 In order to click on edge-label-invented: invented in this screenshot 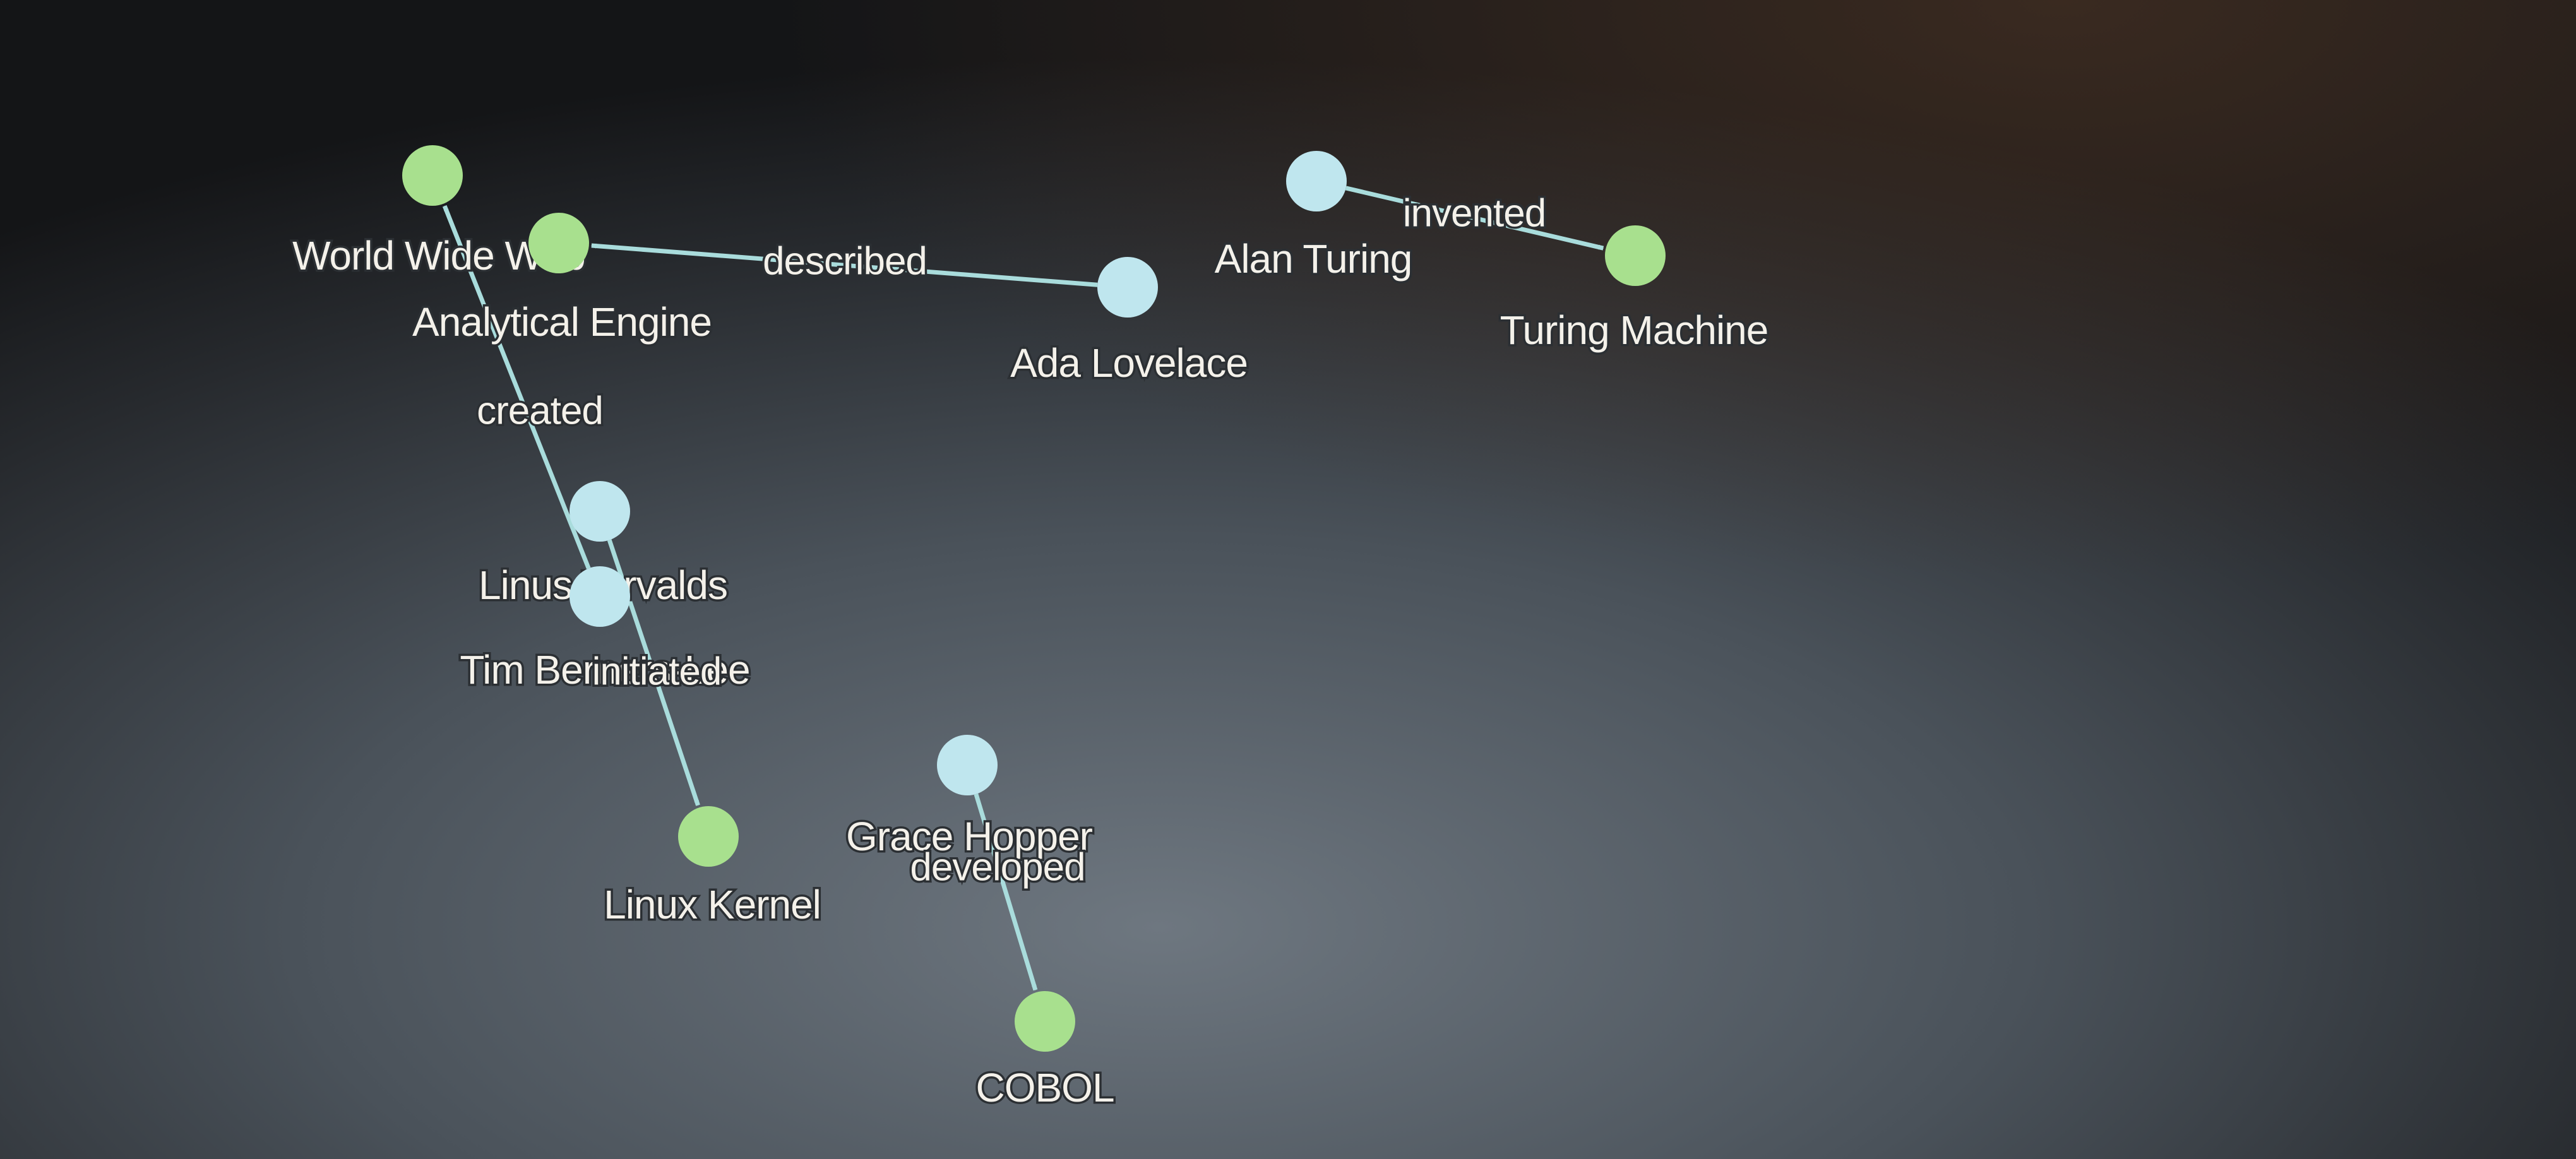, I will do `click(1474, 213)`.